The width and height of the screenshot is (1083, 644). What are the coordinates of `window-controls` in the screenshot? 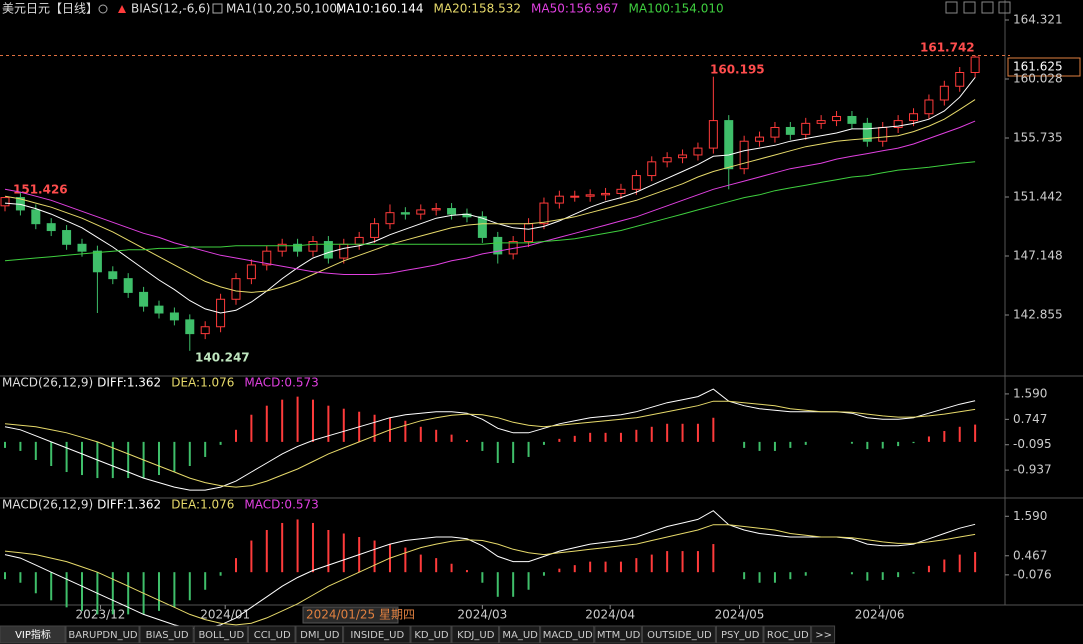 It's located at (978, 7).